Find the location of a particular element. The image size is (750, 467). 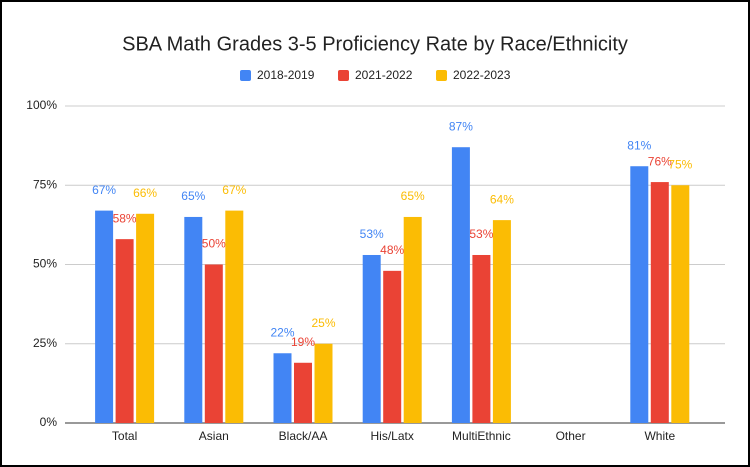

data-label: 19% is located at coordinates (303, 342).